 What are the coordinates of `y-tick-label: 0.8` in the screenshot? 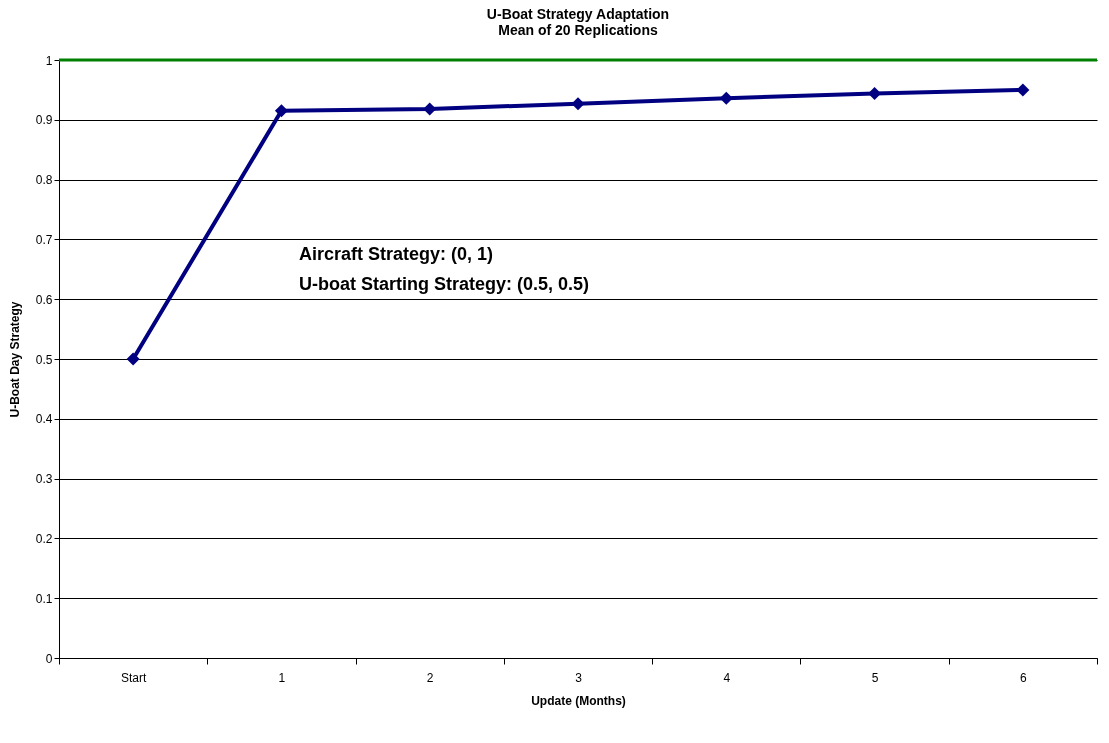 It's located at (44, 180).